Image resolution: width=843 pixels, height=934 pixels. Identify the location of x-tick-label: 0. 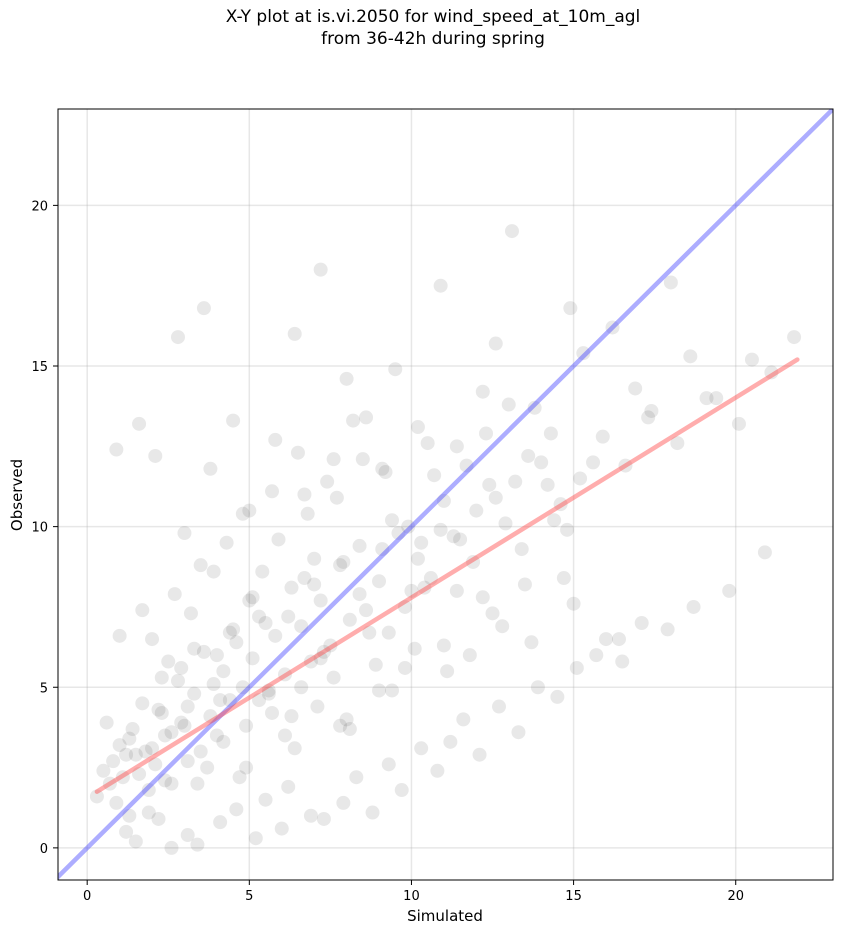
(87, 896).